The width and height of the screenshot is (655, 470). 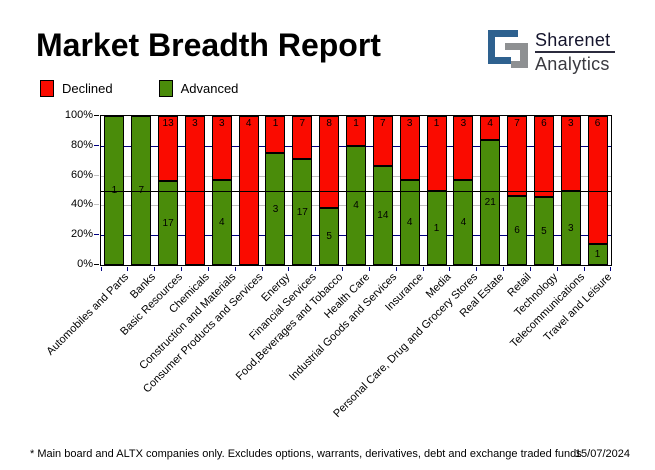 I want to click on bar-advanced-segment: 14, so click(x=382, y=215).